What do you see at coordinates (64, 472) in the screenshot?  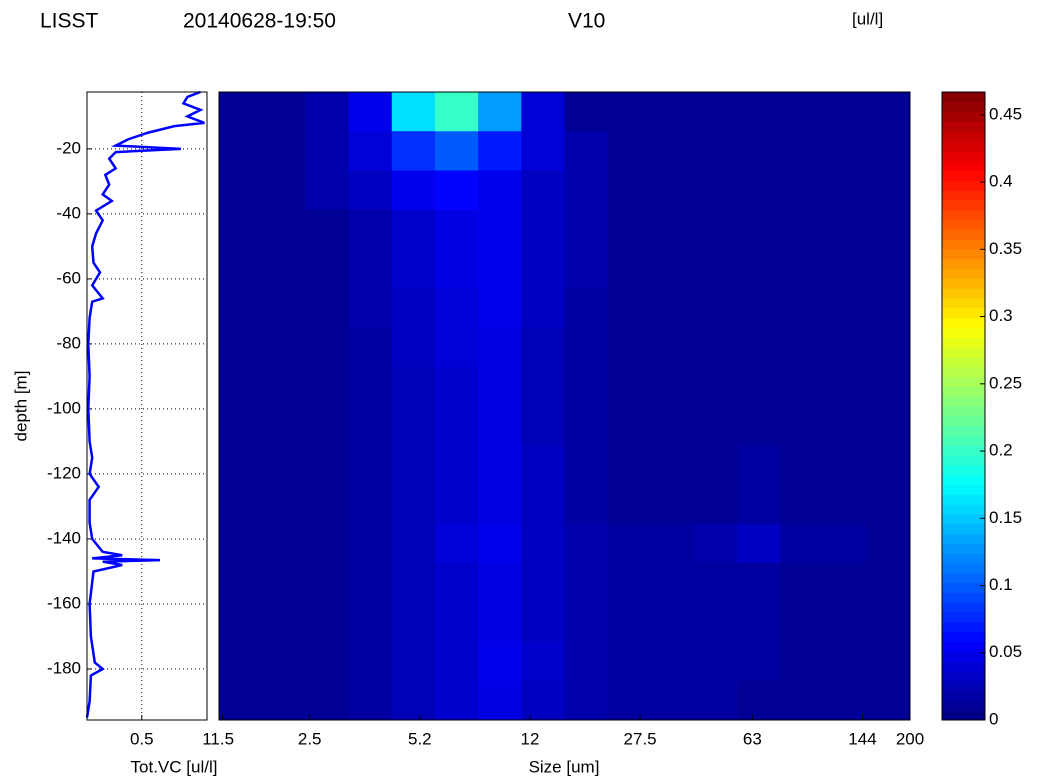 I see `y-tick-label: -120` at bounding box center [64, 472].